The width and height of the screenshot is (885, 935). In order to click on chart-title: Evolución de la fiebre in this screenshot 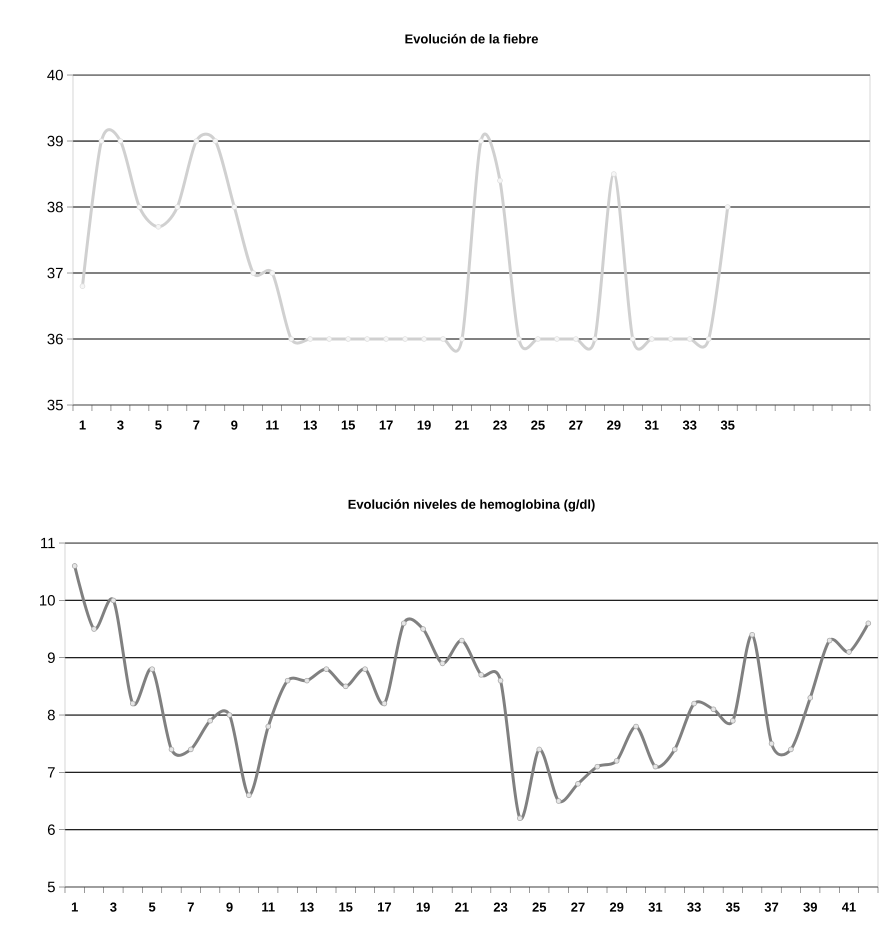, I will do `click(471, 39)`.